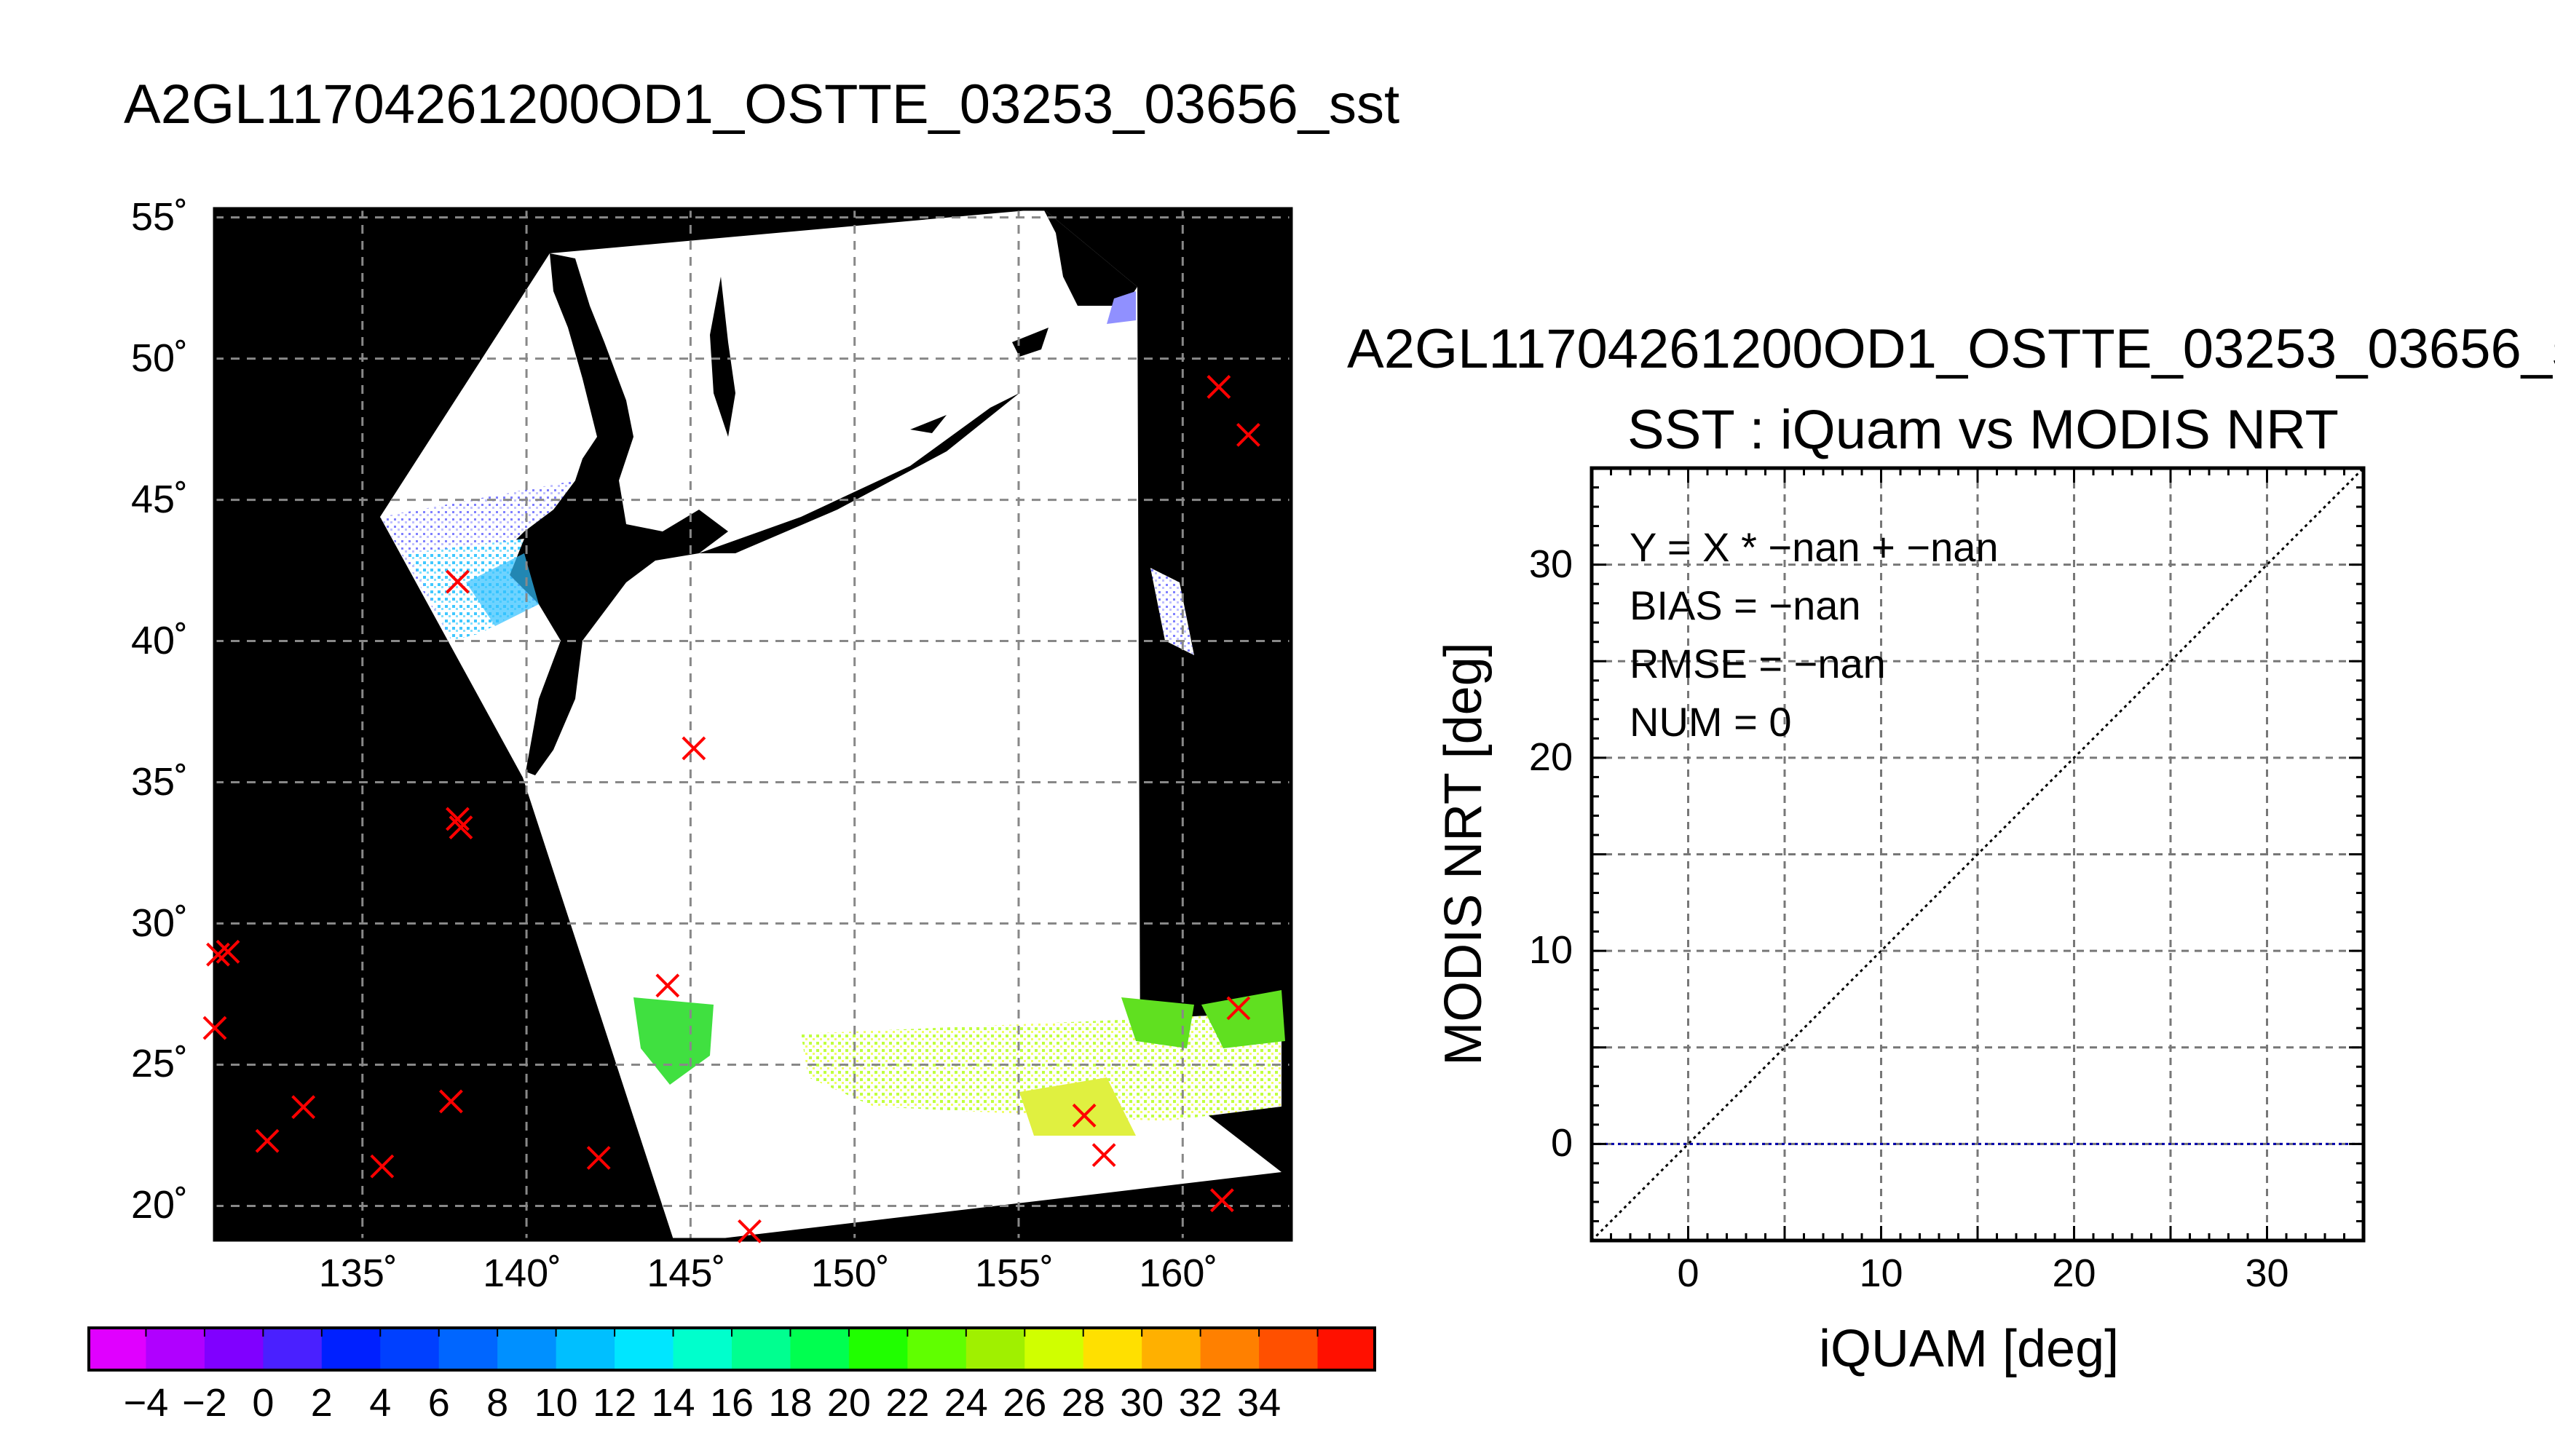 This screenshot has width=2555, height=1456. Describe the element at coordinates (497, 1403) in the screenshot. I see `colorbar-label: 8` at that location.